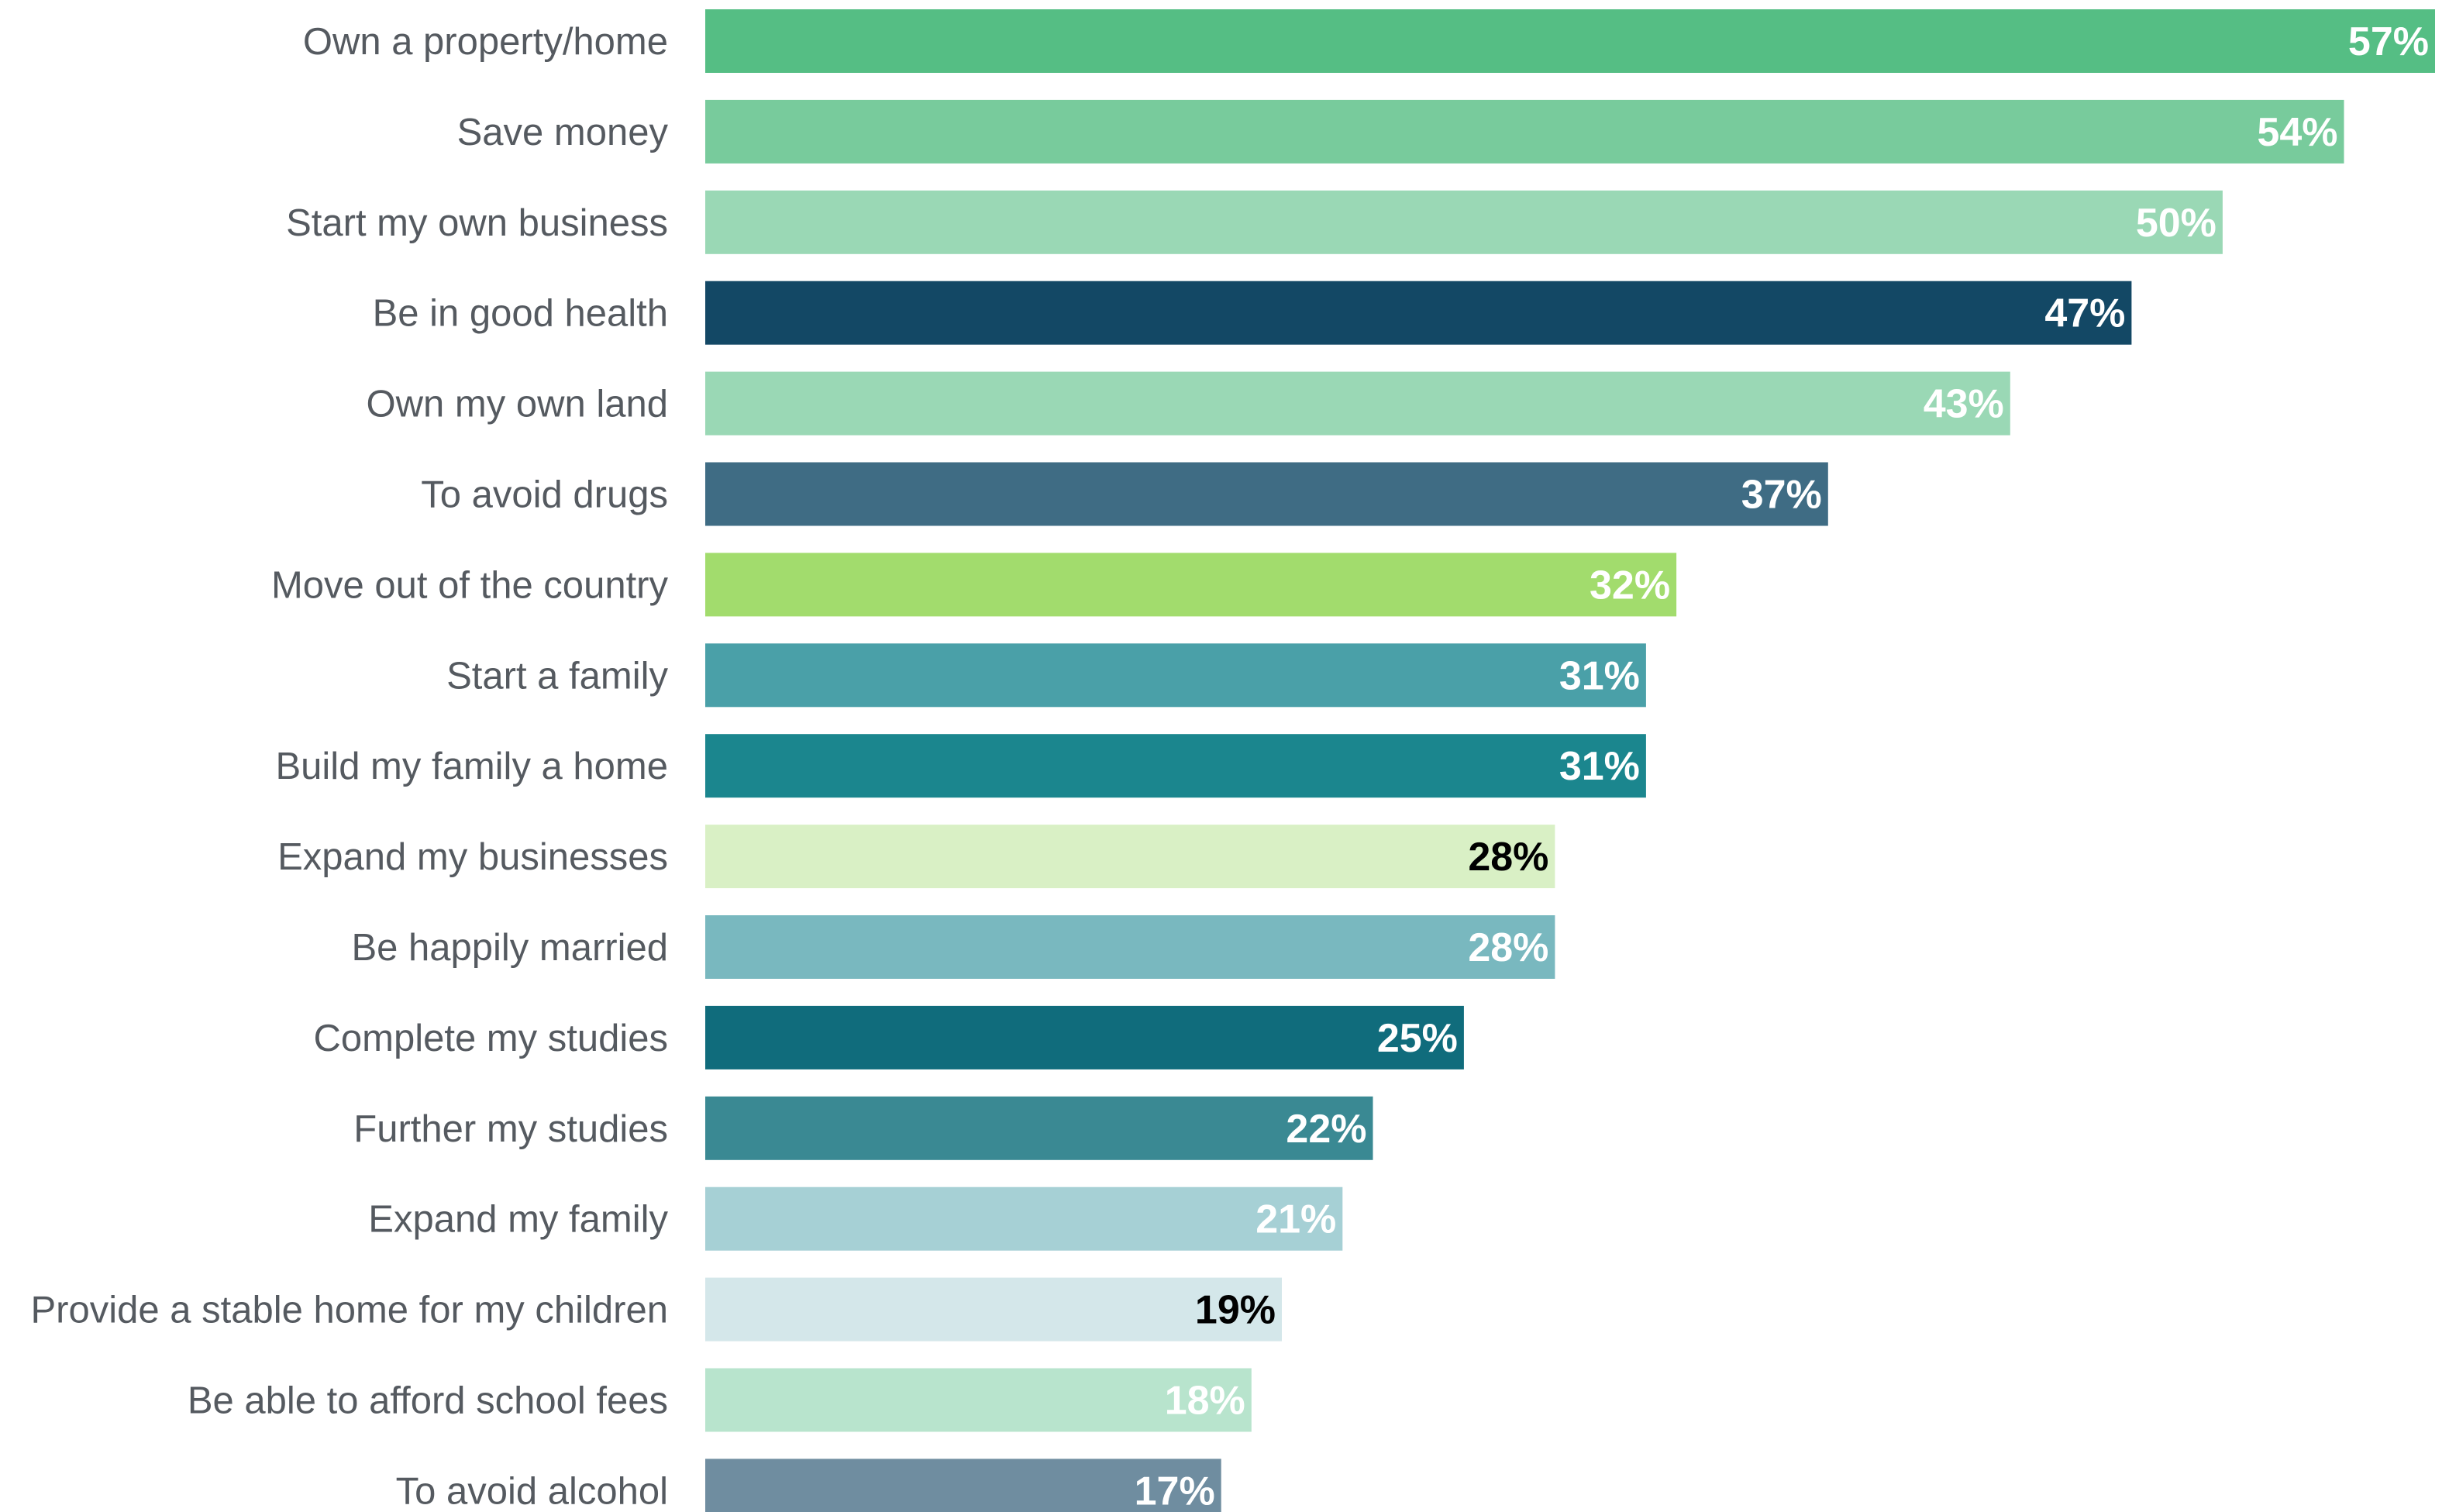  What do you see at coordinates (2176, 223) in the screenshot?
I see `value-label: 50%` at bounding box center [2176, 223].